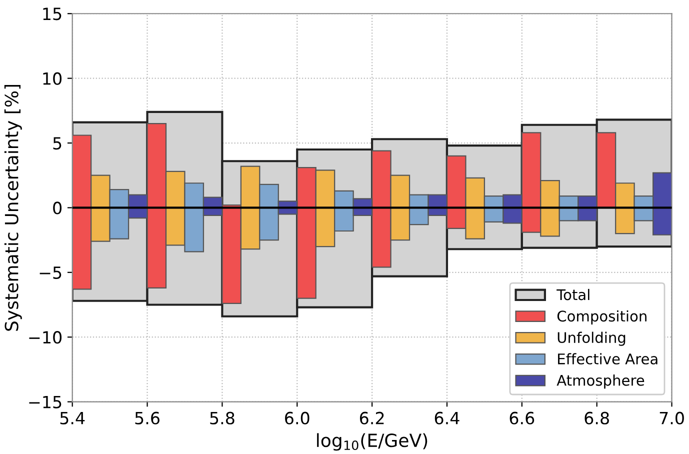 This screenshot has height=454, width=689. I want to click on x-tick-label: 6.6, so click(522, 418).